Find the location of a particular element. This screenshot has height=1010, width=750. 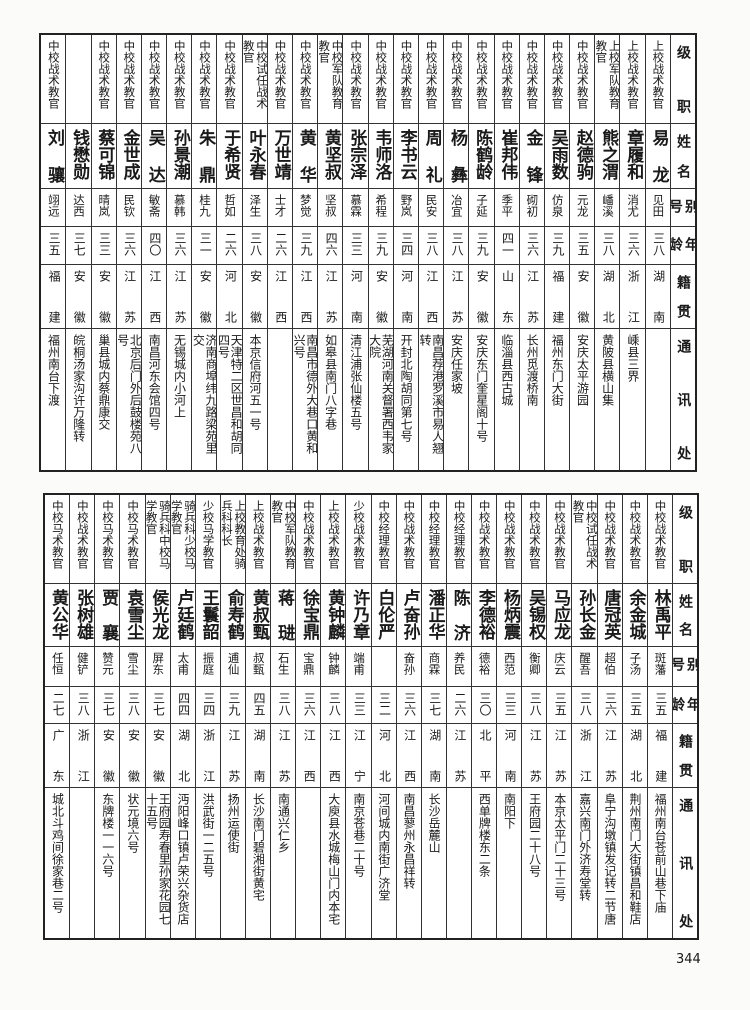

alias-text: 敏斋 is located at coordinates (154, 205).